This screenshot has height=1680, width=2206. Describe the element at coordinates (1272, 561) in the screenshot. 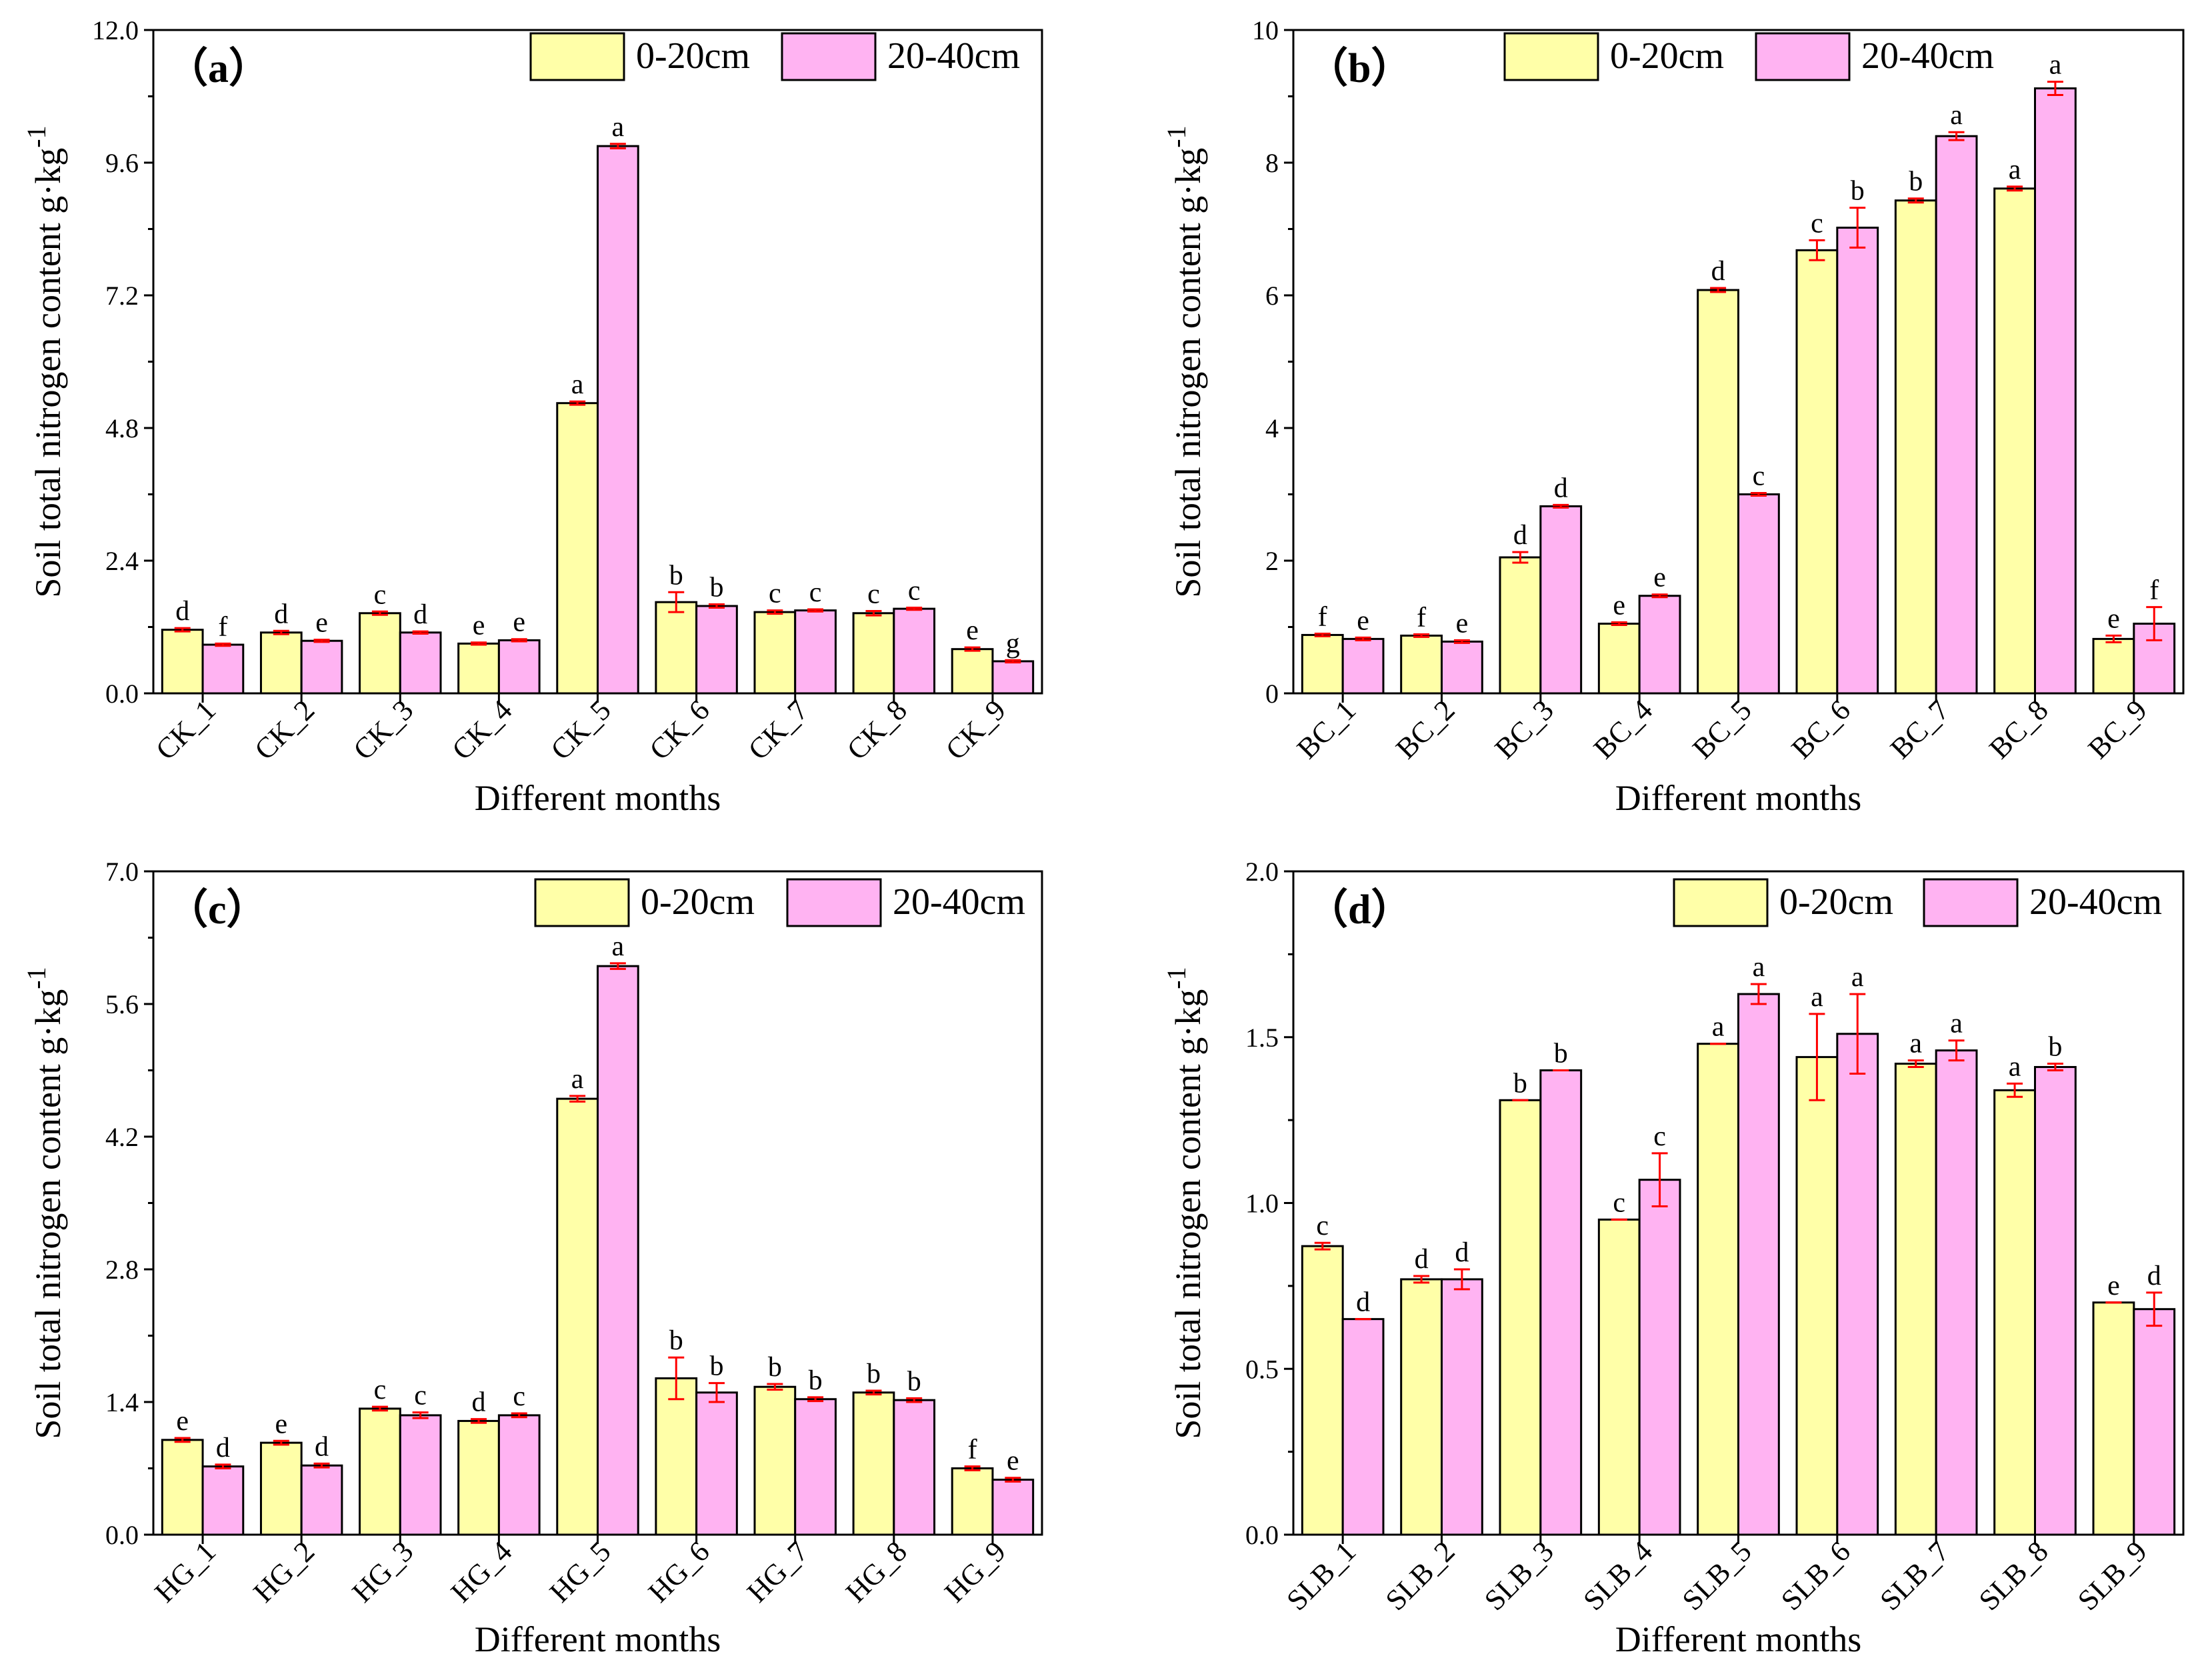

I see `y-tick-label: 2` at that location.